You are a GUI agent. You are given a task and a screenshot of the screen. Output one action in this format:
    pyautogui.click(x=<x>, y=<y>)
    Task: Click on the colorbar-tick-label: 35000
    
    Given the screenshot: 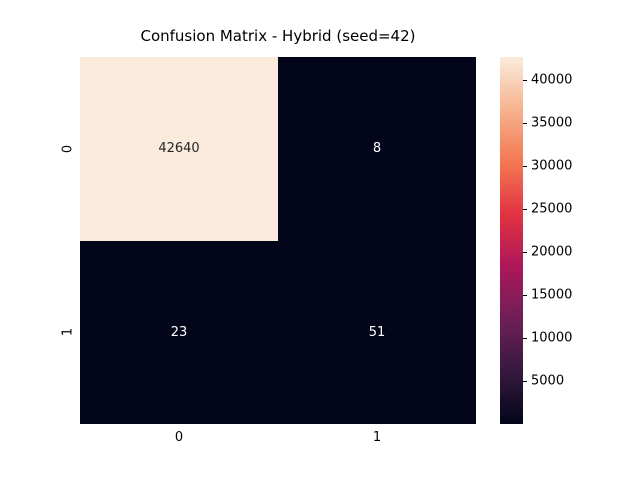 What is the action you would take?
    pyautogui.click(x=552, y=123)
    